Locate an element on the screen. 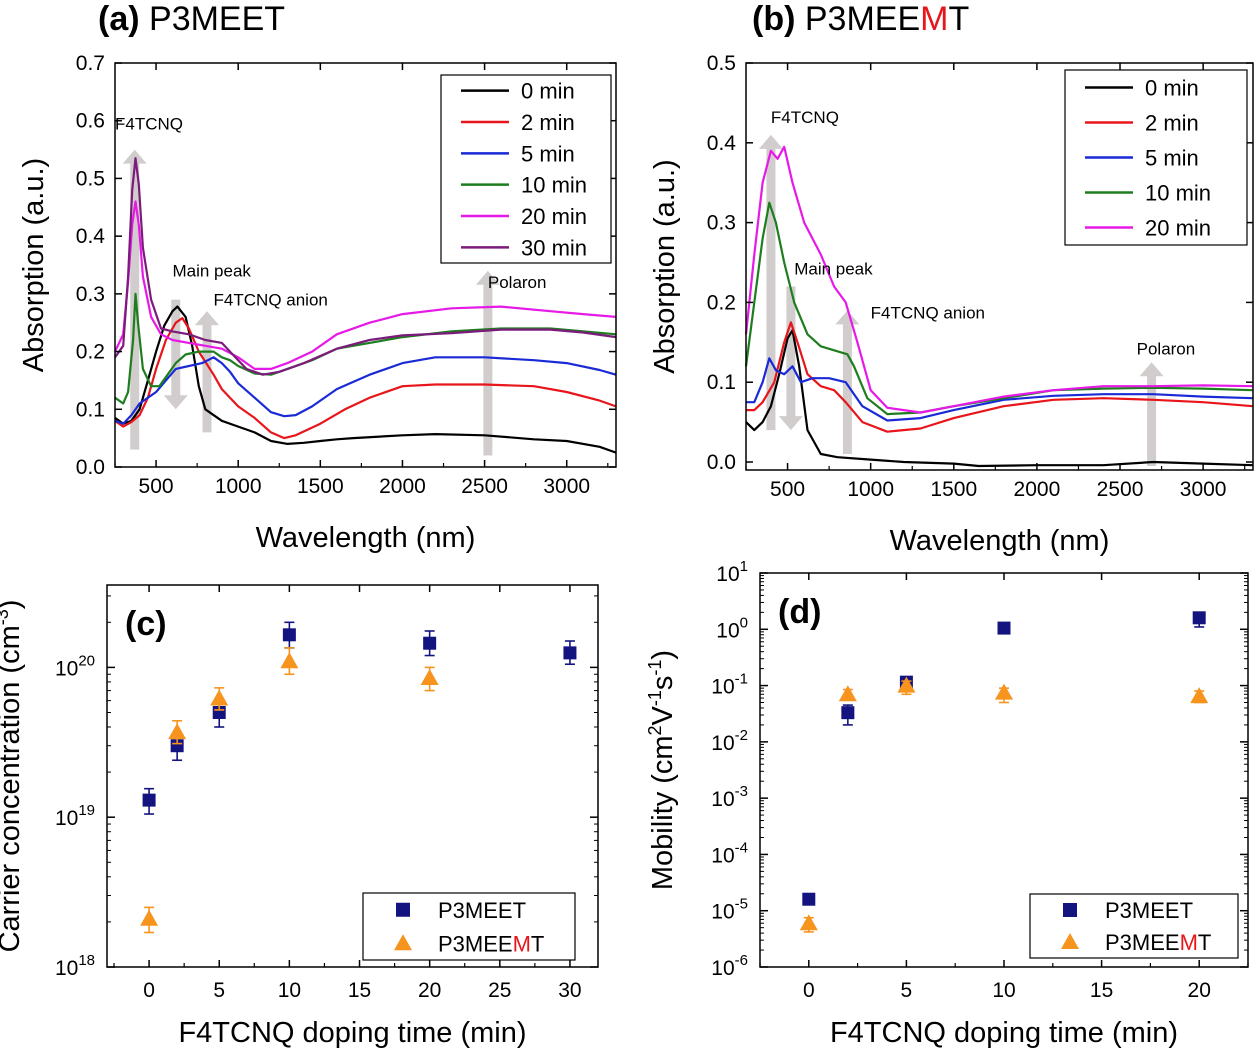 This screenshot has width=1255, height=1057. panel-label: (c) is located at coordinates (146, 624).